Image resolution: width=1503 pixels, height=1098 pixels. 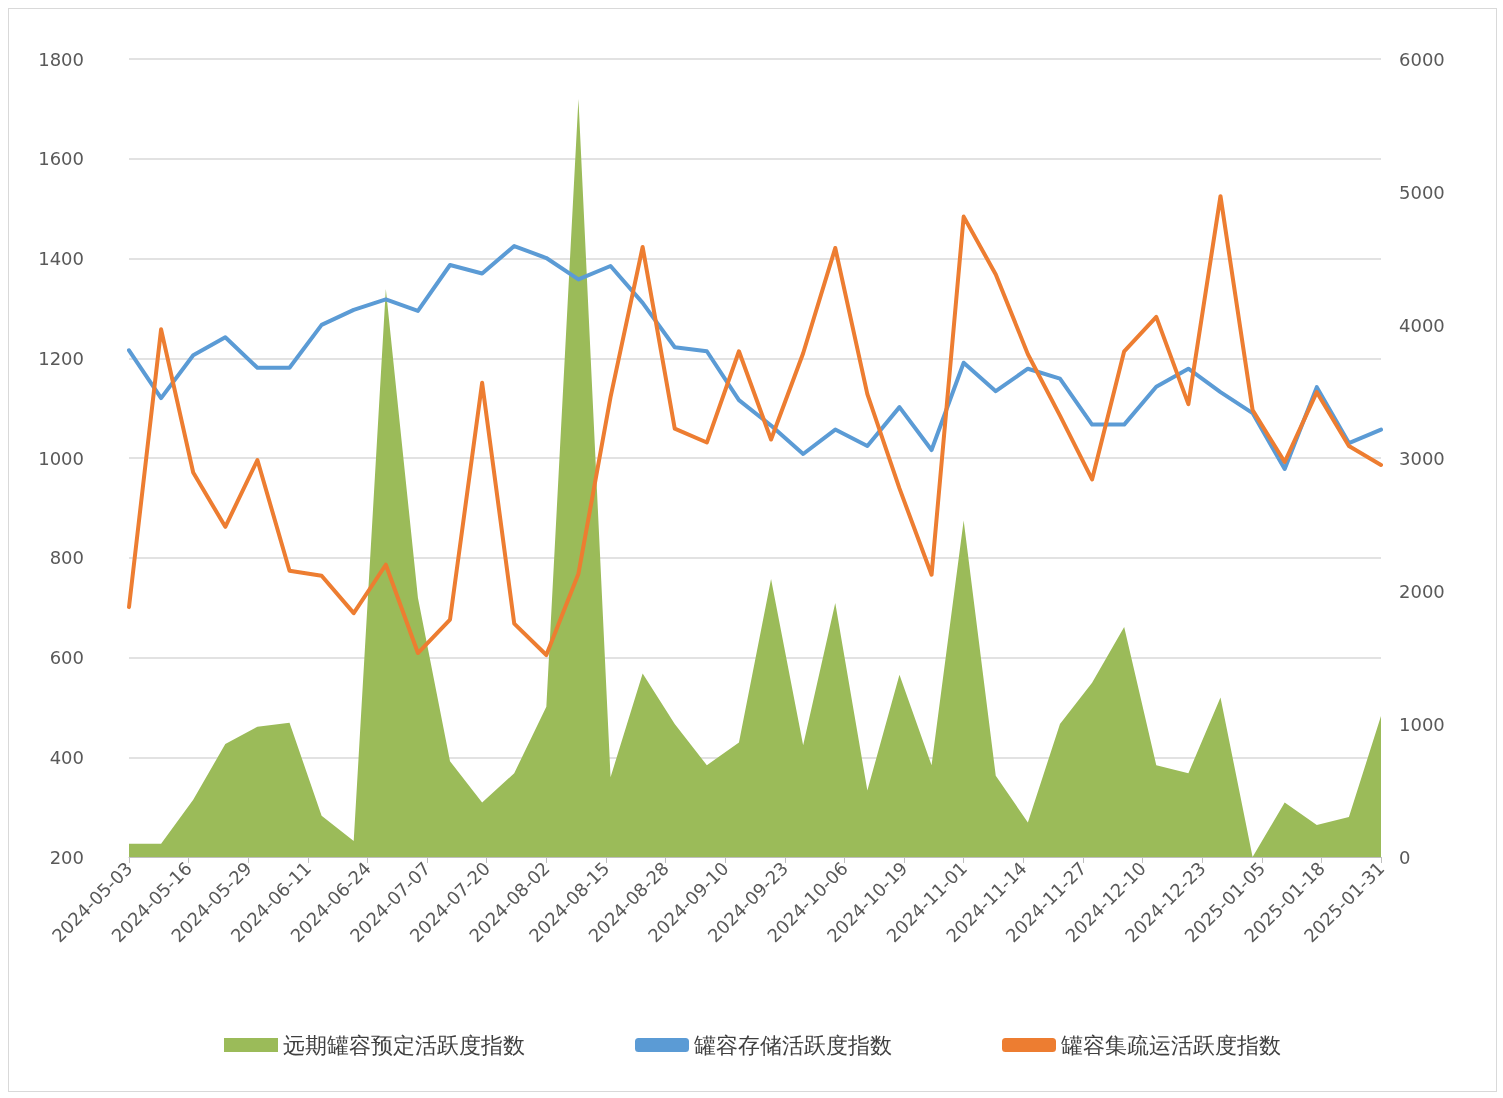 What do you see at coordinates (1422, 325) in the screenshot?
I see `y2-tick-label: 4000` at bounding box center [1422, 325].